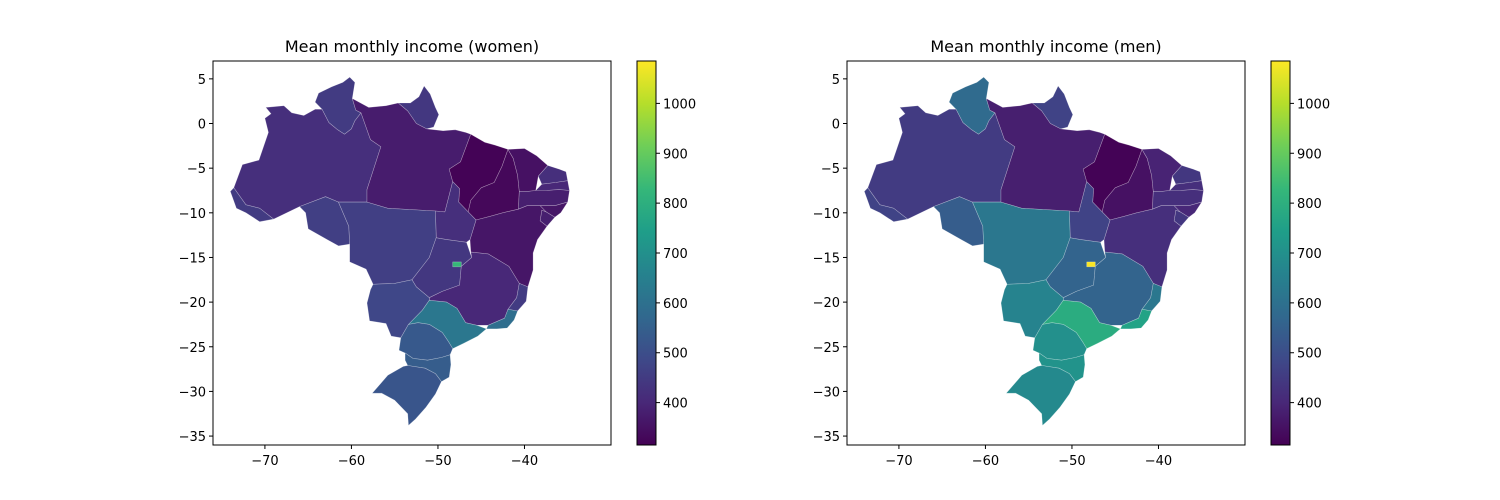  I want to click on state-goias: Goiás, so click(1075, 268).